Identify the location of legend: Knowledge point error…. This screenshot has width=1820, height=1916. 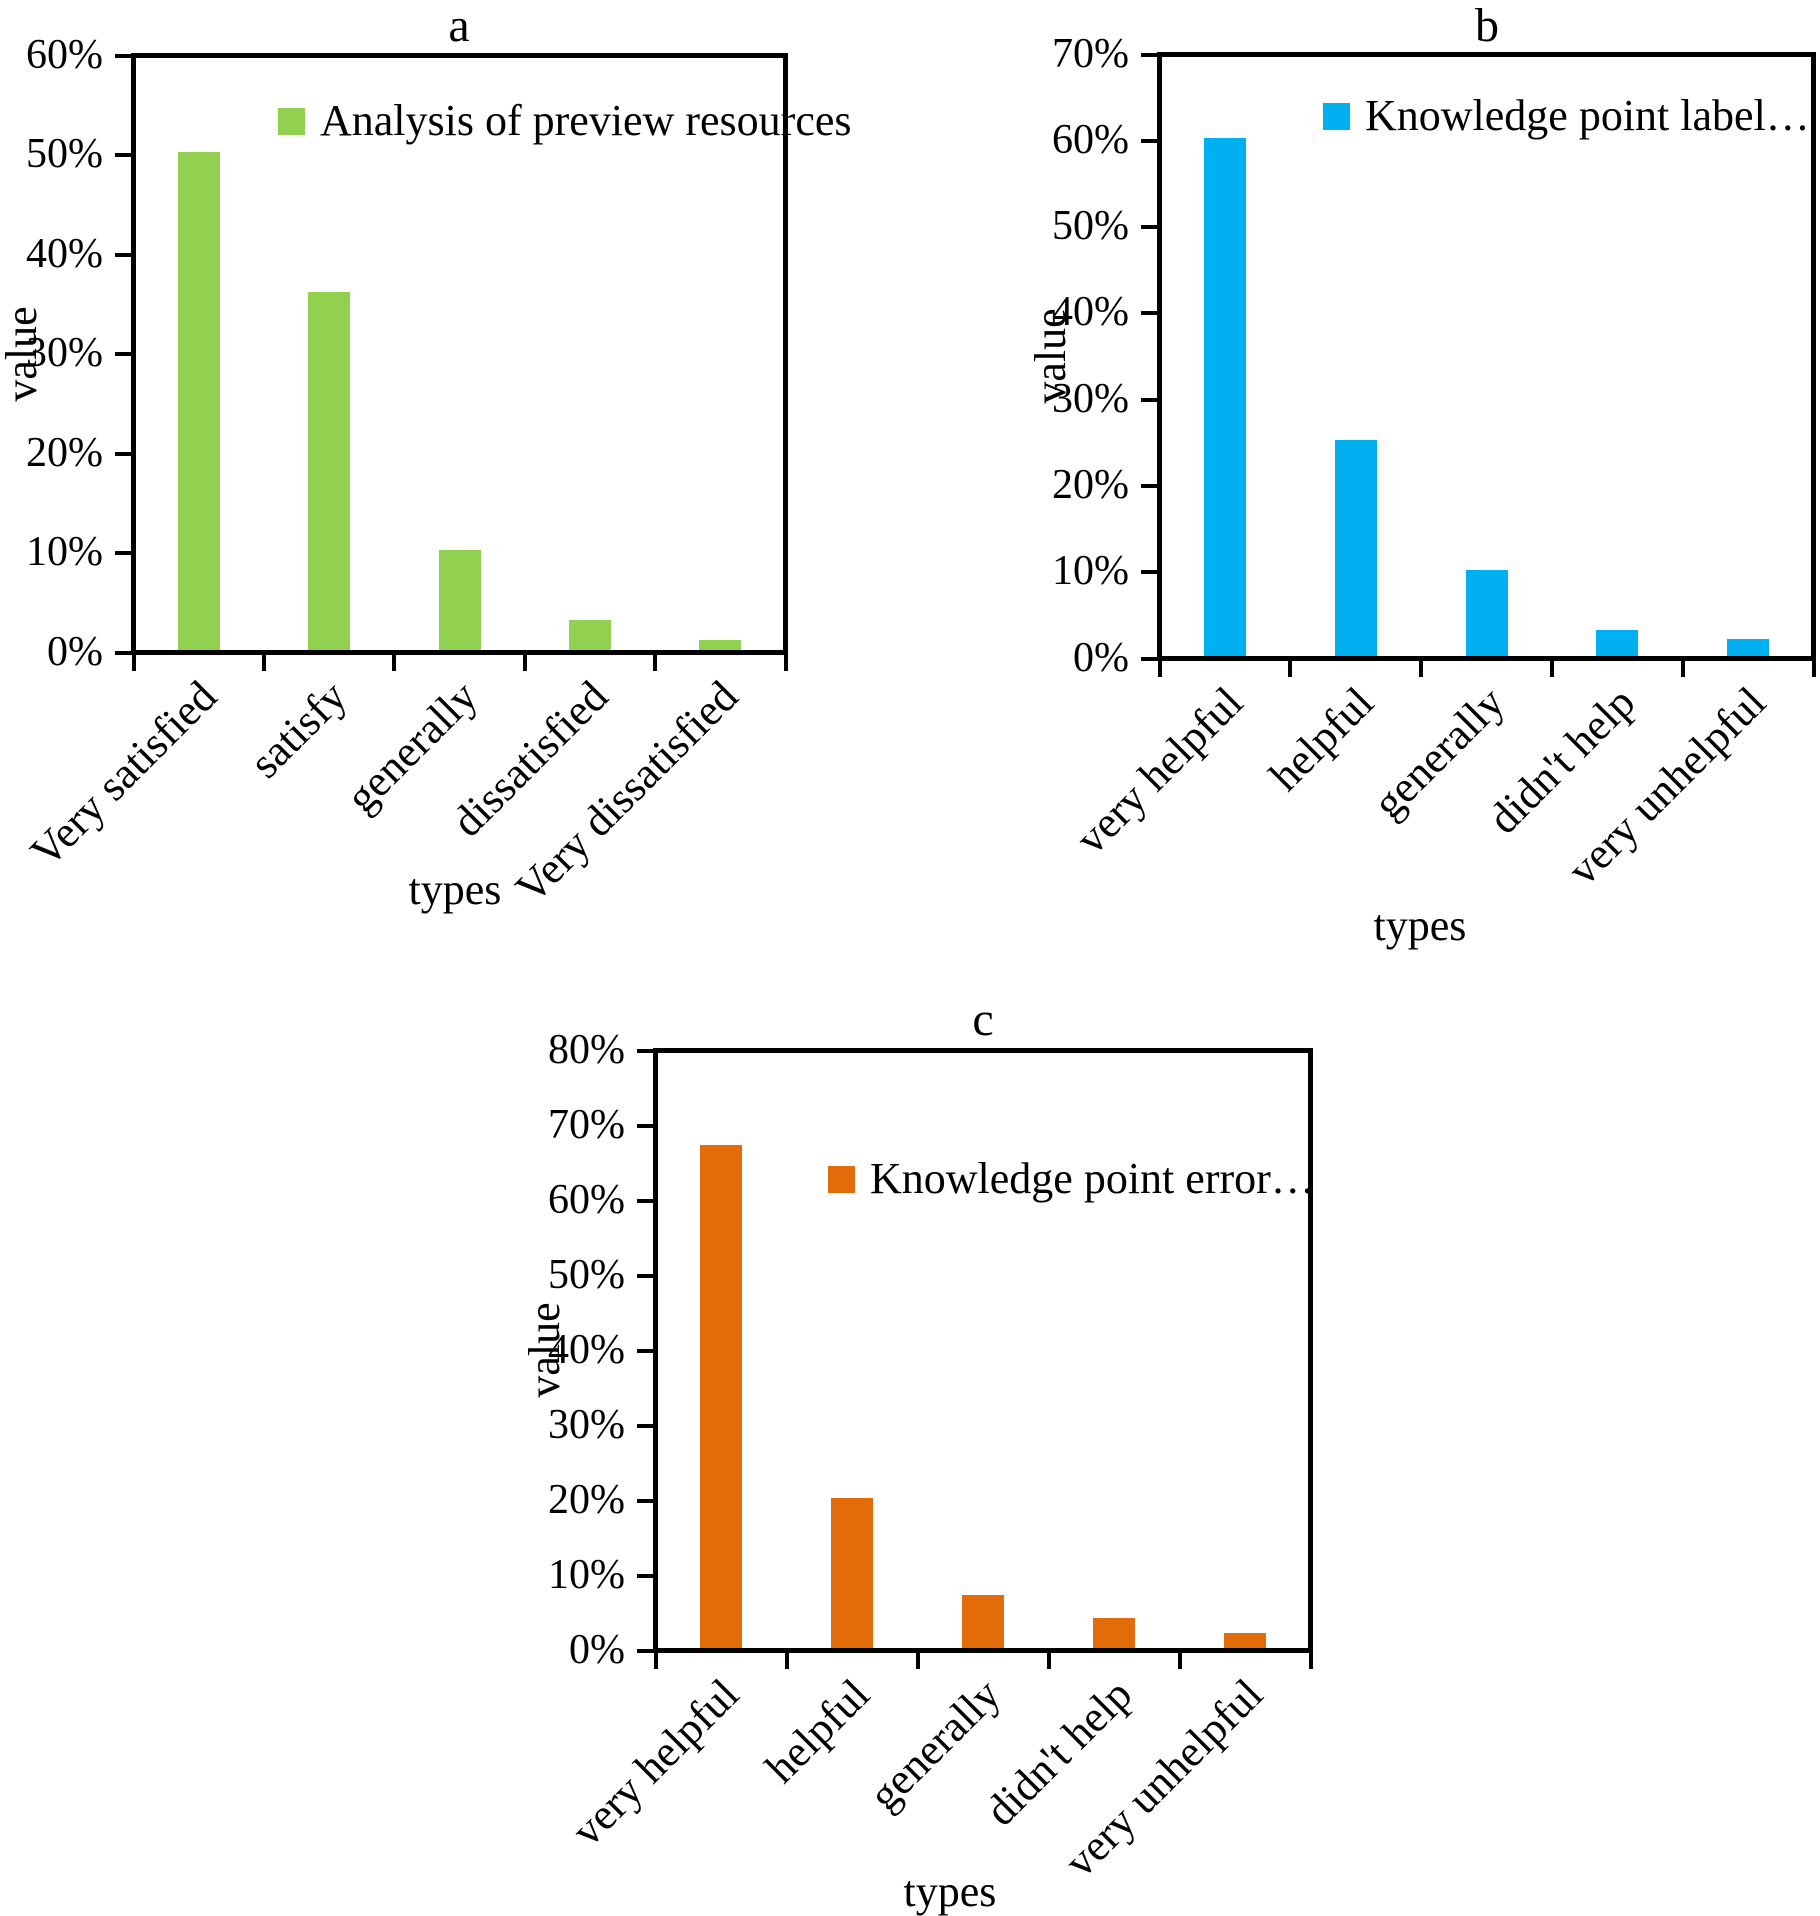
(1071, 1179).